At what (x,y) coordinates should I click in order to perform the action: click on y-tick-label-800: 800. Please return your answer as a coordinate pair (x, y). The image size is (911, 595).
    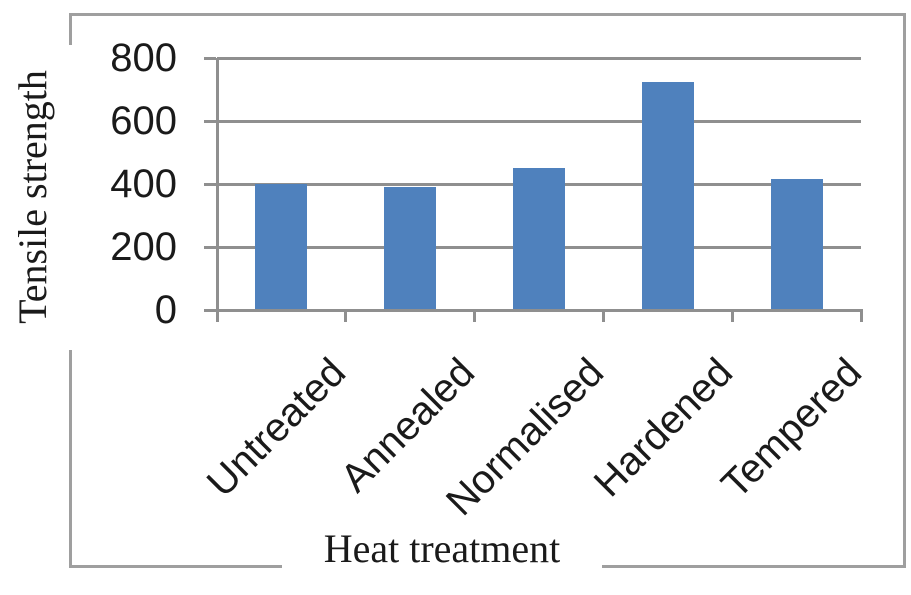
    Looking at the image, I should click on (143, 58).